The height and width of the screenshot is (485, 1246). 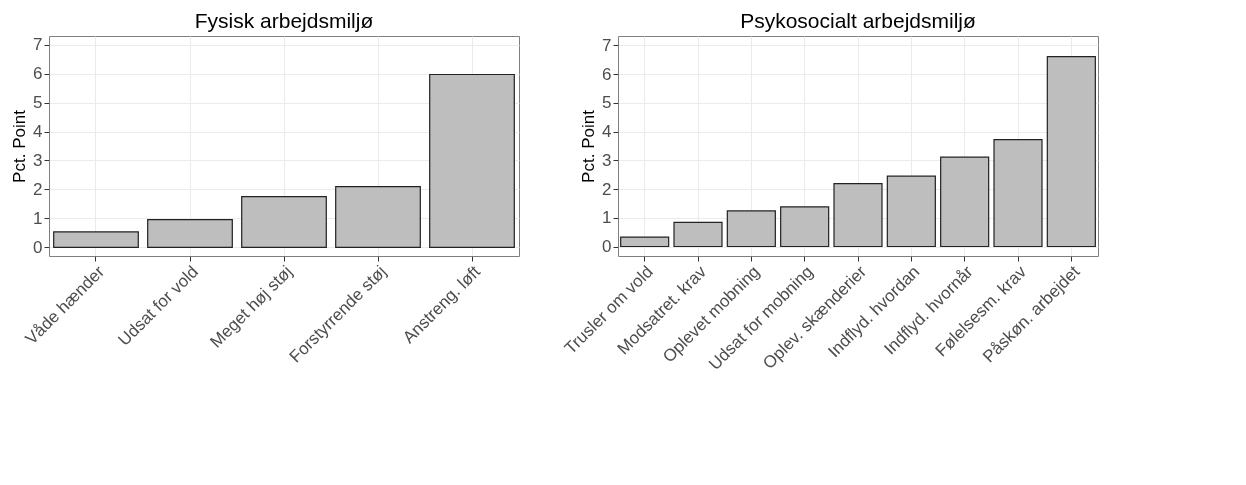 What do you see at coordinates (284, 20) in the screenshot?
I see `chart-title: Fysisk arbejdsmiljø` at bounding box center [284, 20].